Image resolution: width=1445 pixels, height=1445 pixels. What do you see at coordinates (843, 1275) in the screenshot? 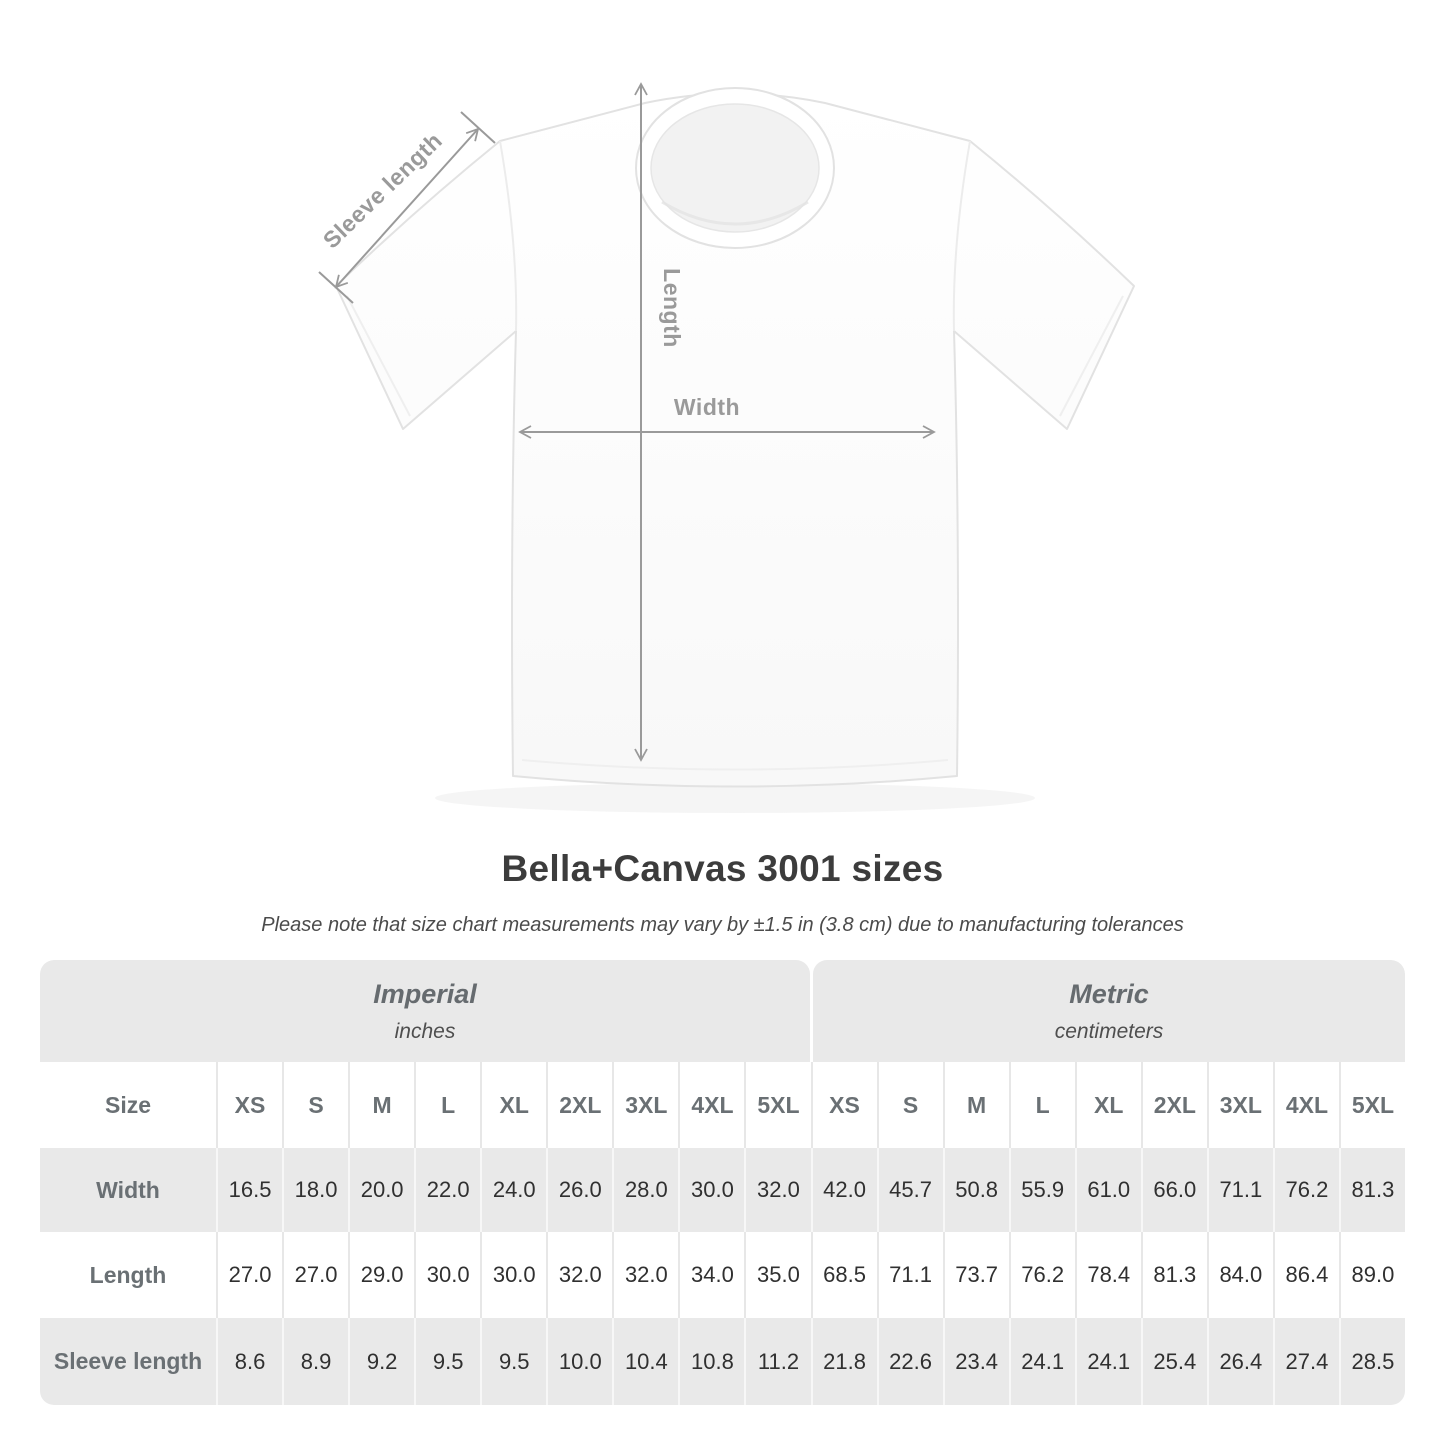
I see `measurement-cell: 68.5` at bounding box center [843, 1275].